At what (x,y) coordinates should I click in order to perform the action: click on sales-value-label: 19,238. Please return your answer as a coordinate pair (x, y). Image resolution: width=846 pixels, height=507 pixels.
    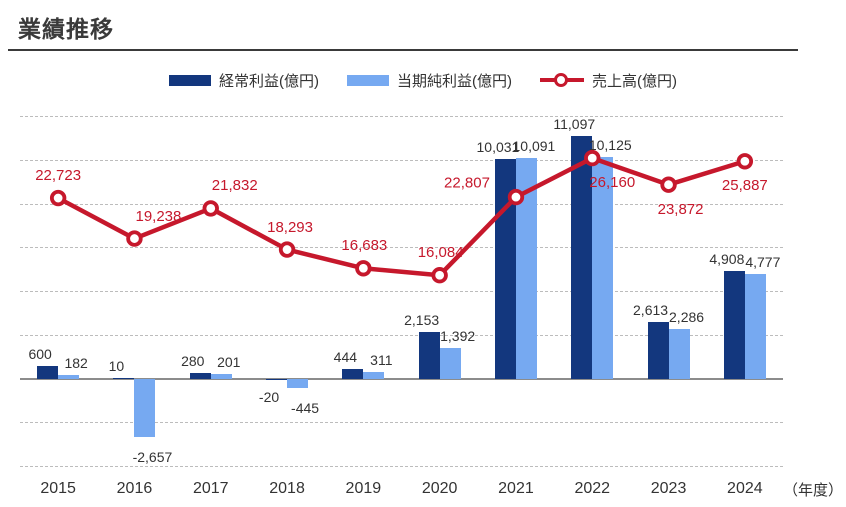
    Looking at the image, I should click on (158, 216).